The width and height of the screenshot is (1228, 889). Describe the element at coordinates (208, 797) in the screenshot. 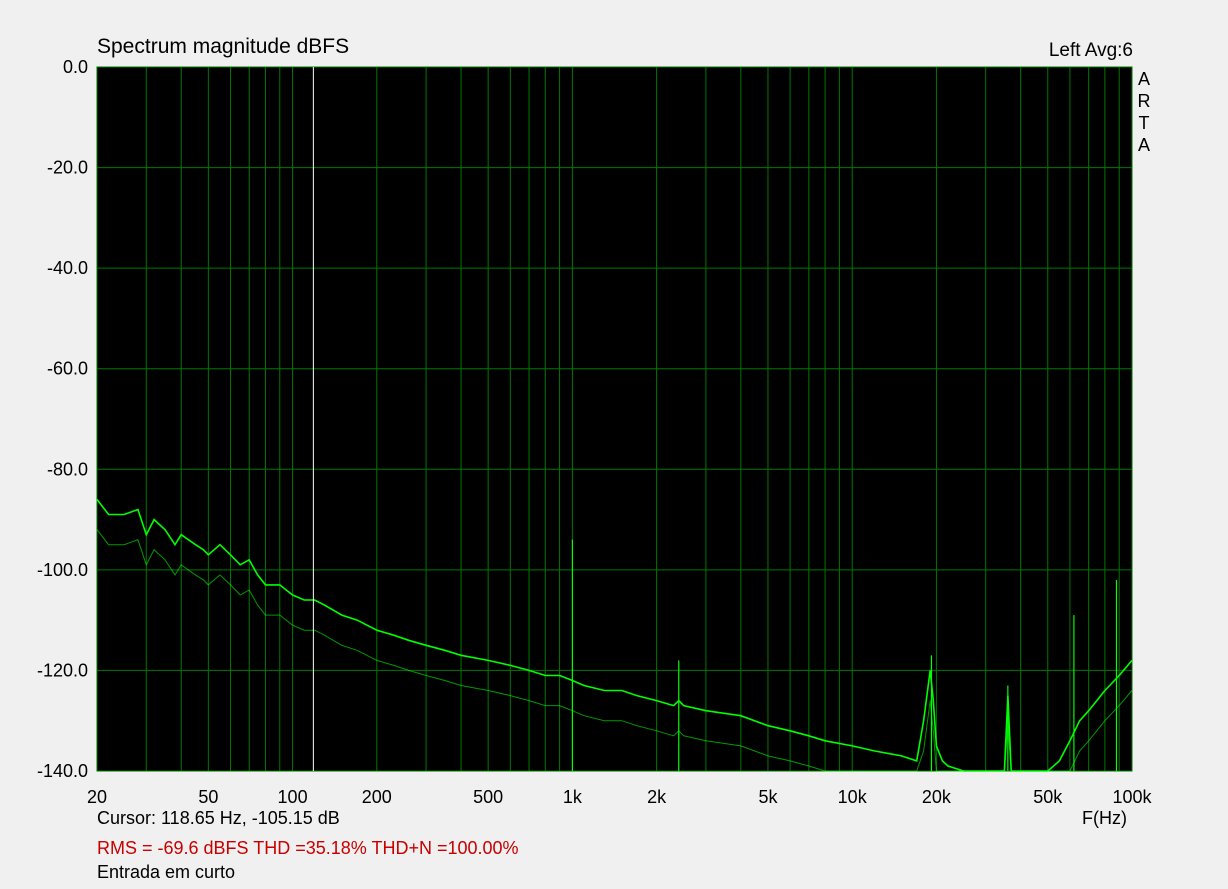

I see `x-tick-label: 50` at that location.